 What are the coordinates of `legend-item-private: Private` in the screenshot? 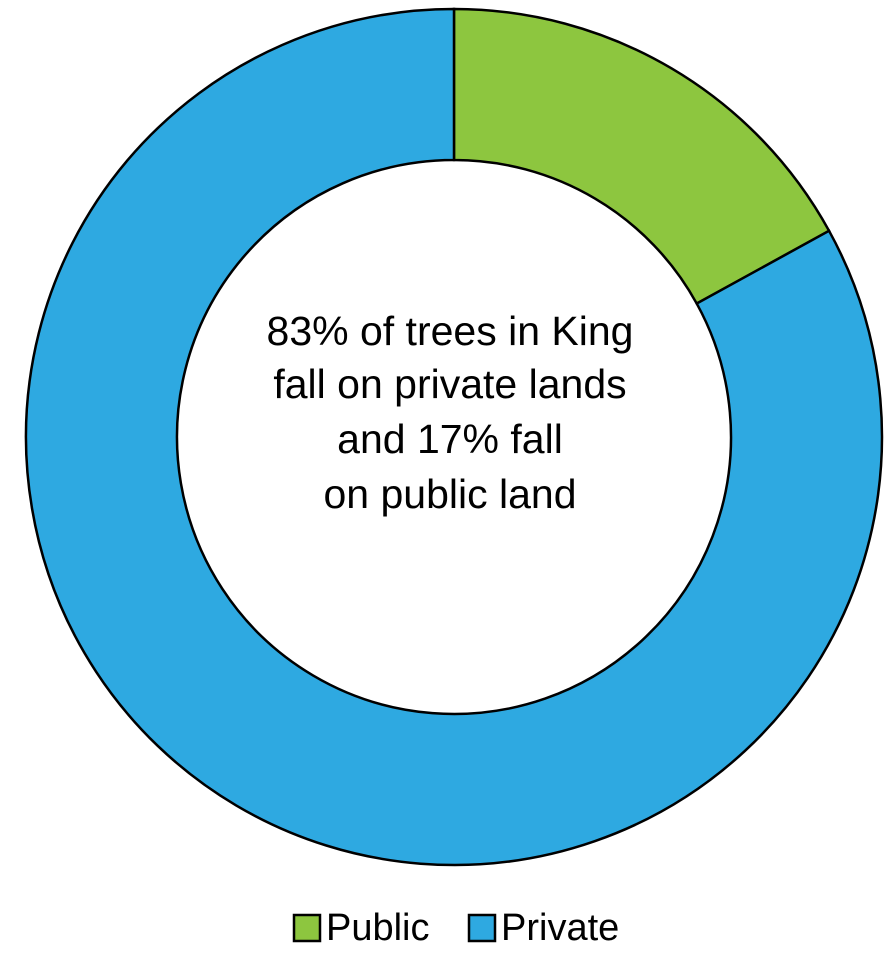 It's located at (543, 928).